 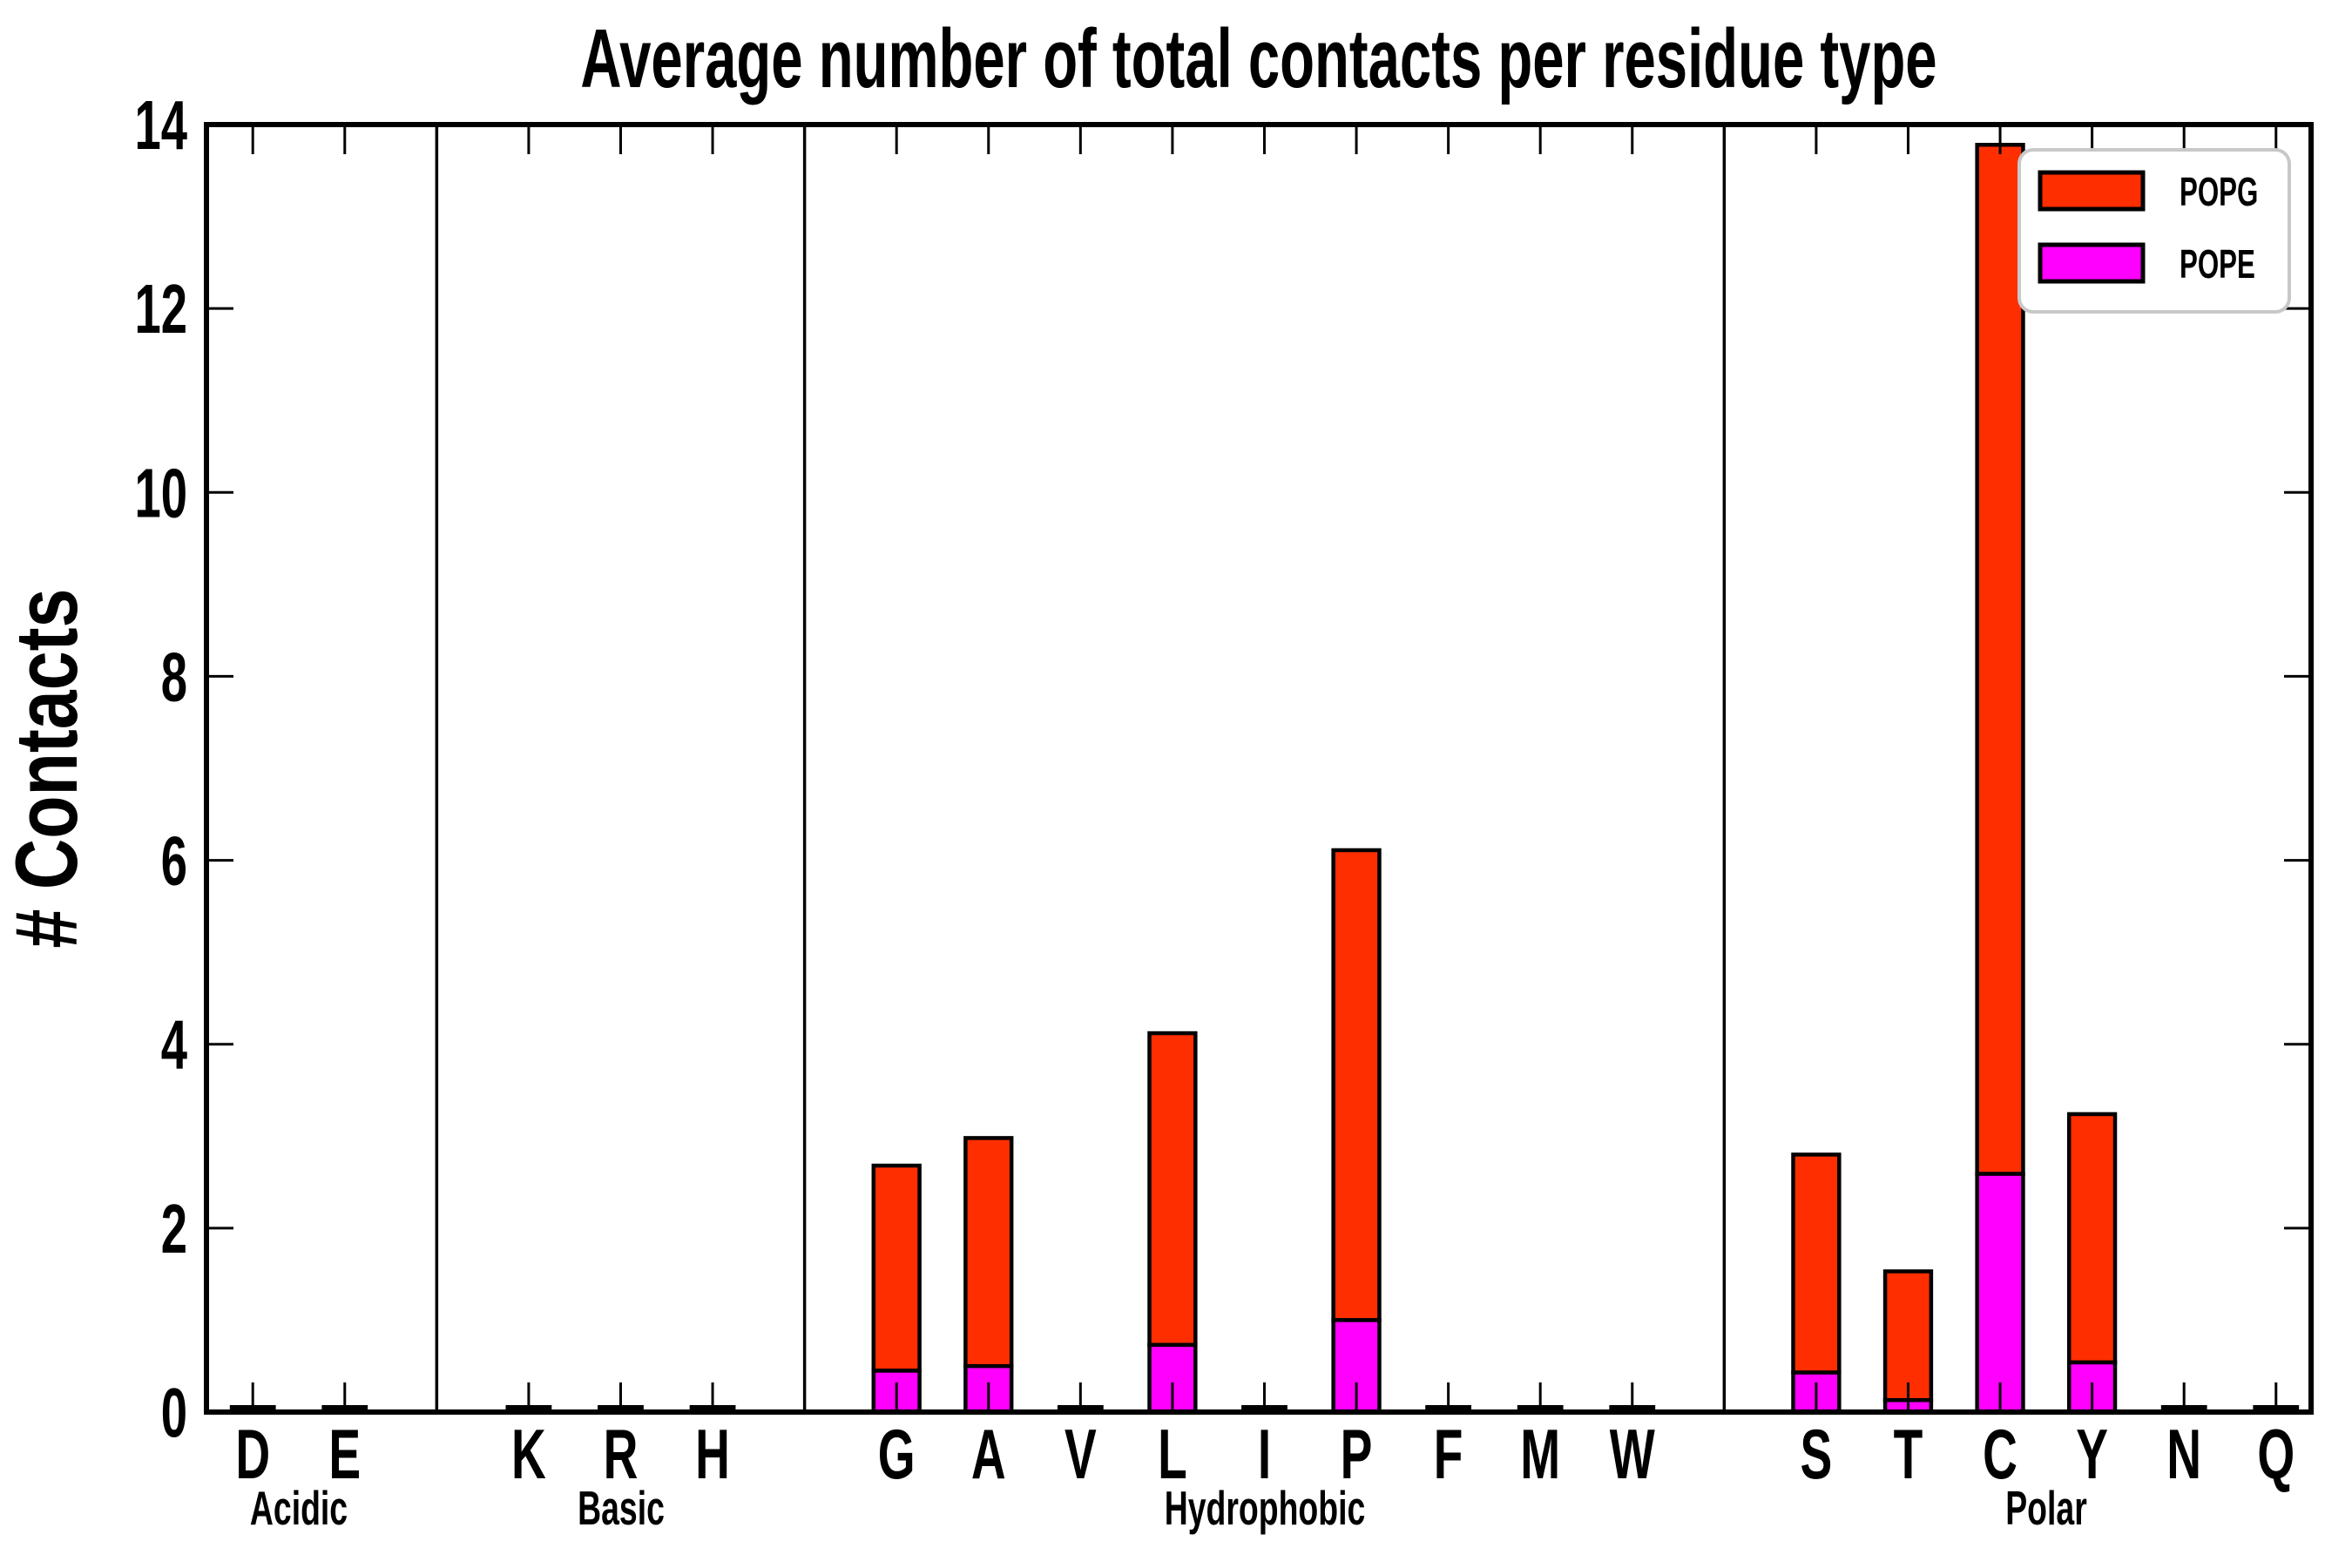 I want to click on x-tick-label-T: T, so click(x=1908, y=1453).